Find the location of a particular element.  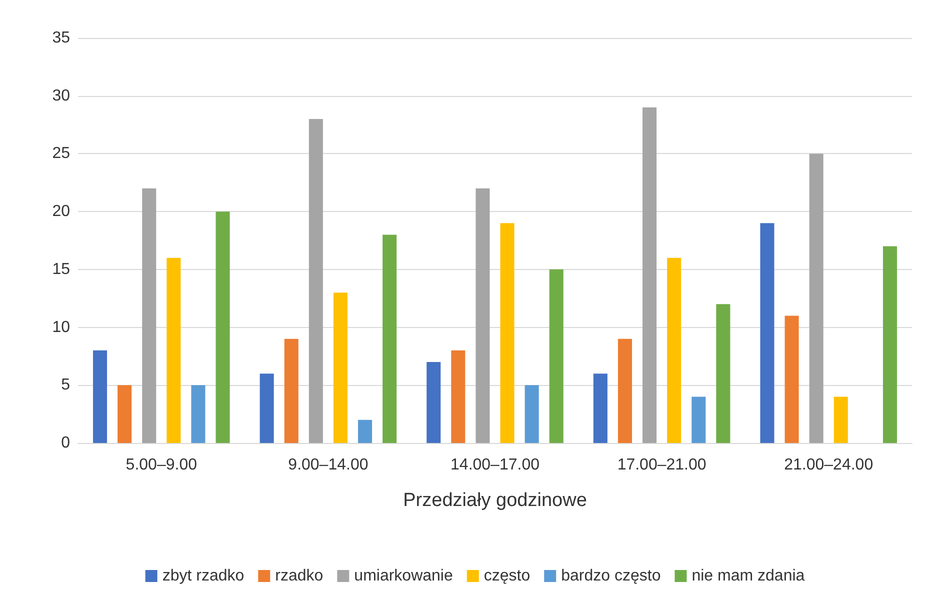

y-tick-label: 15 is located at coordinates (61, 269).